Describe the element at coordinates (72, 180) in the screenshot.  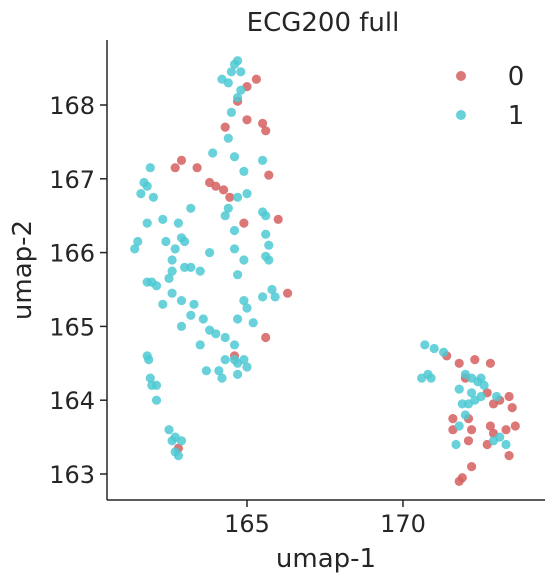
I see `y-tick-label-167: 167` at that location.